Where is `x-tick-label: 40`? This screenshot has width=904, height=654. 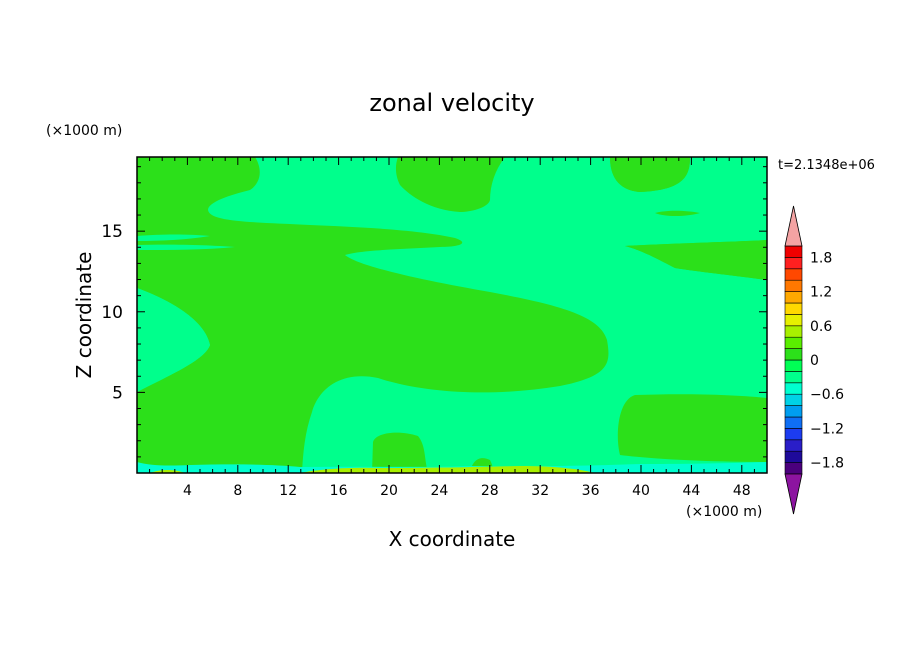
x-tick-label: 40 is located at coordinates (641, 491).